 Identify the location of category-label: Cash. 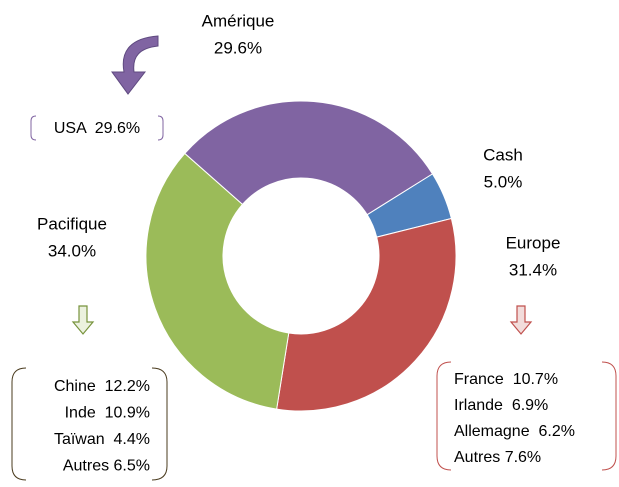
(503, 154).